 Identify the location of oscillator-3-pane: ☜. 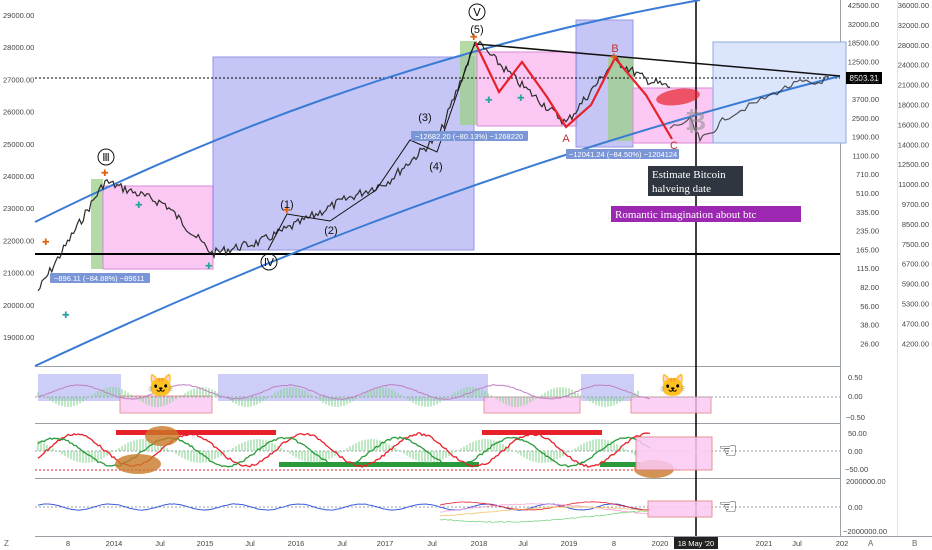
(437, 508).